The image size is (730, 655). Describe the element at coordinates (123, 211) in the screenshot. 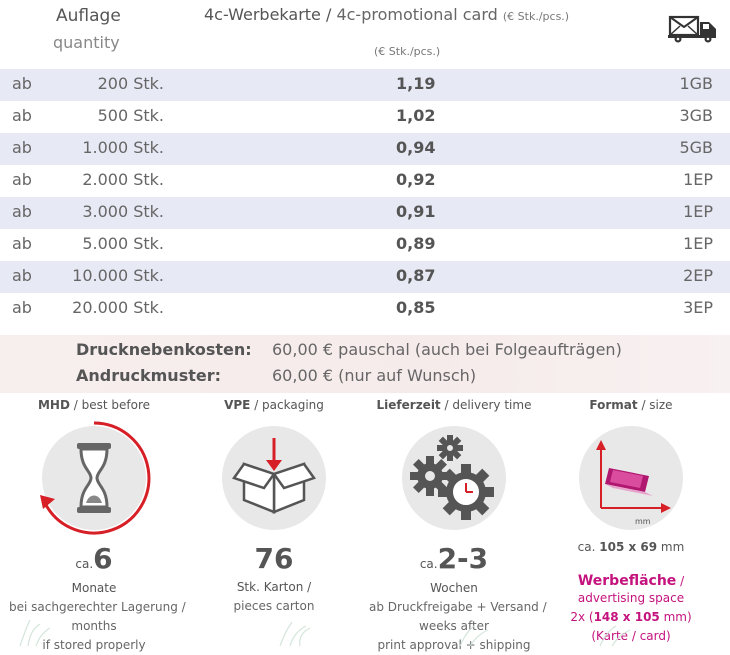

I see `quantity-cell: 3.000 Stk.` at that location.